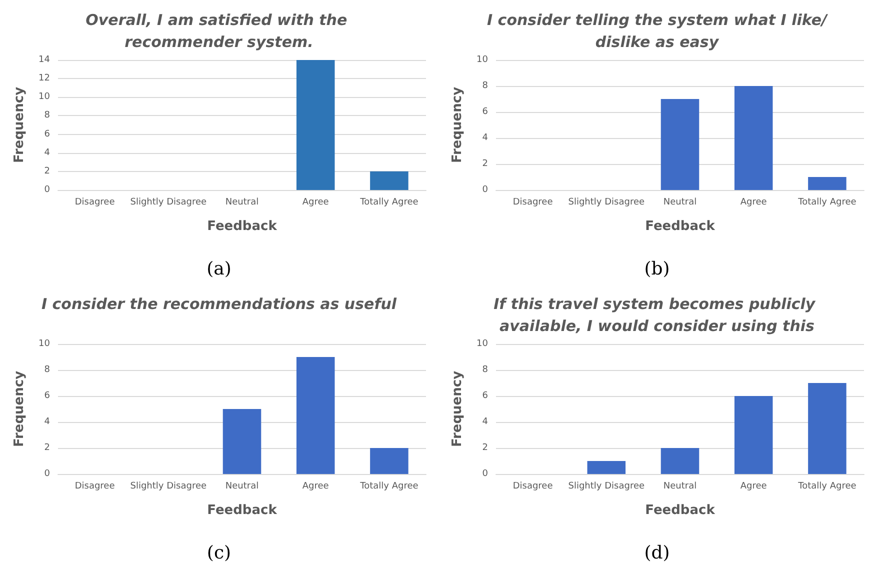 The height and width of the screenshot is (565, 876). Describe the element at coordinates (219, 31) in the screenshot. I see `chart-title: Overall, I am satisfied with the recommender system.` at that location.